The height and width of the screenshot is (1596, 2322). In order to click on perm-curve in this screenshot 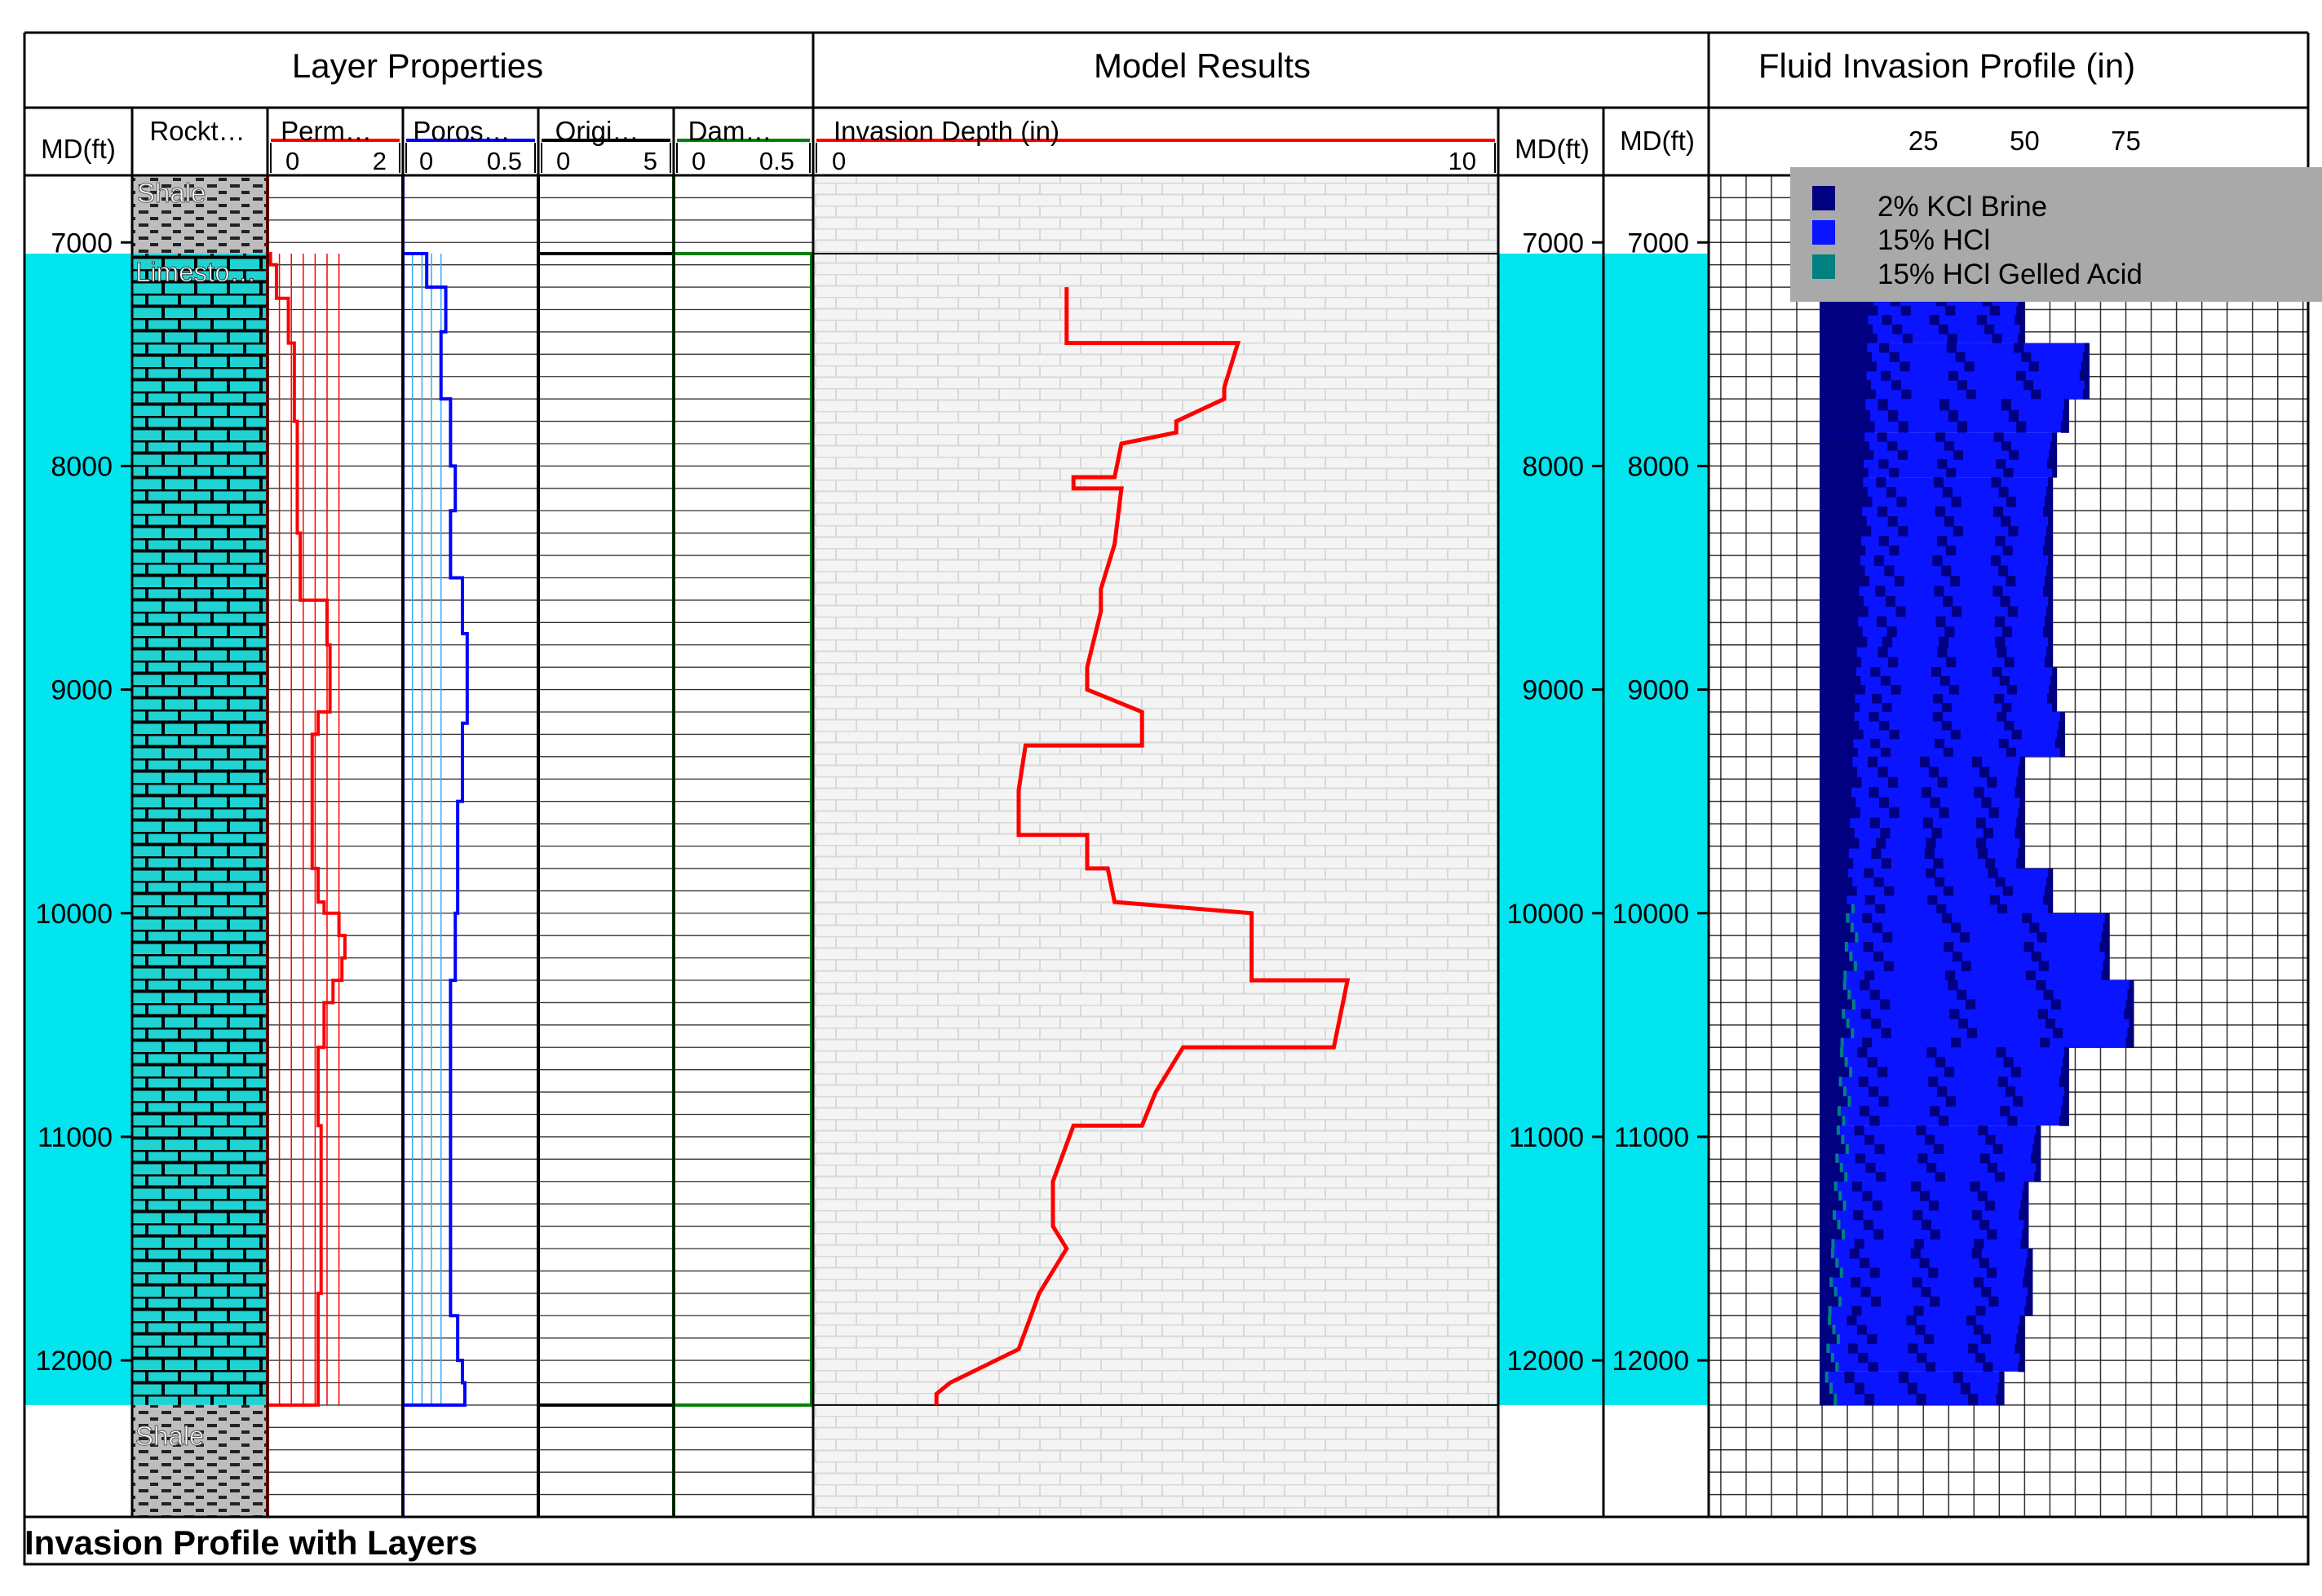, I will do `click(307, 829)`.